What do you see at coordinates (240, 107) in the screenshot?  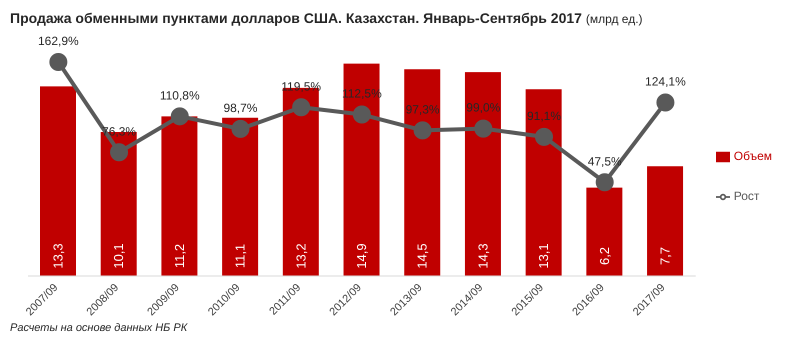 I see `data-label: 98,7%` at bounding box center [240, 107].